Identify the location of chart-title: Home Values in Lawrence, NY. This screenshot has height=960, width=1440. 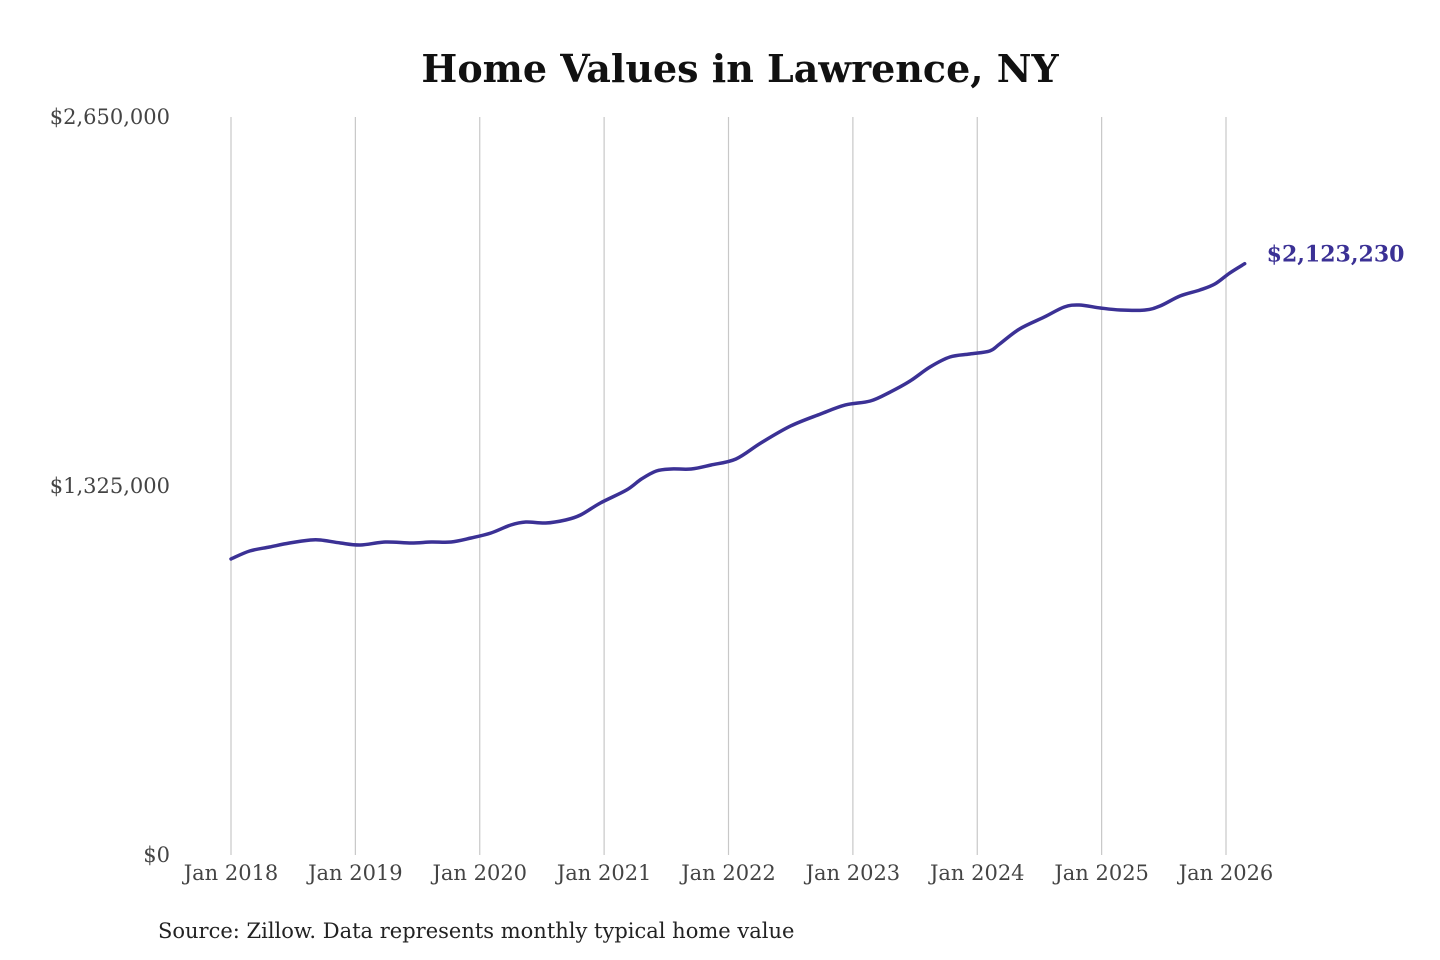
(740, 68).